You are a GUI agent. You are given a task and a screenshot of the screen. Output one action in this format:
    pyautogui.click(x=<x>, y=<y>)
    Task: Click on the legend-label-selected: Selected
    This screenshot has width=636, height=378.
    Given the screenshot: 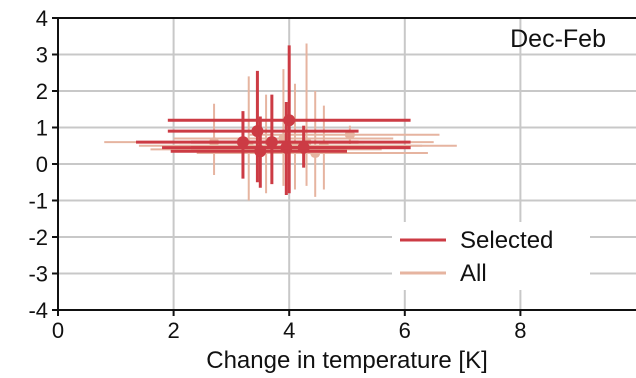 What is the action you would take?
    pyautogui.click(x=506, y=240)
    